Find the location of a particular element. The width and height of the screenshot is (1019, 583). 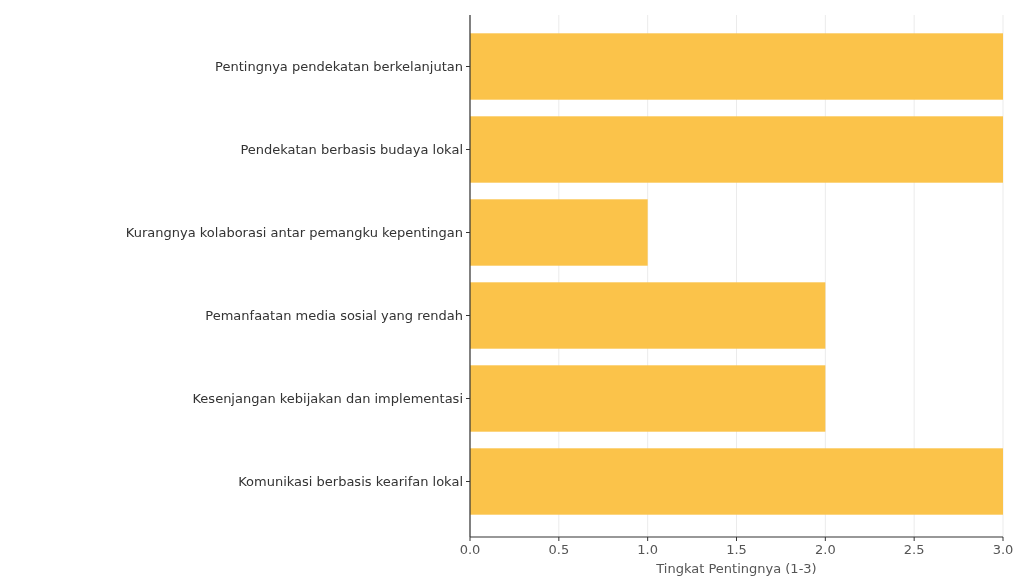

y-tick-label: Pentingnya pendekatan berkelanjutan is located at coordinates (339, 67).